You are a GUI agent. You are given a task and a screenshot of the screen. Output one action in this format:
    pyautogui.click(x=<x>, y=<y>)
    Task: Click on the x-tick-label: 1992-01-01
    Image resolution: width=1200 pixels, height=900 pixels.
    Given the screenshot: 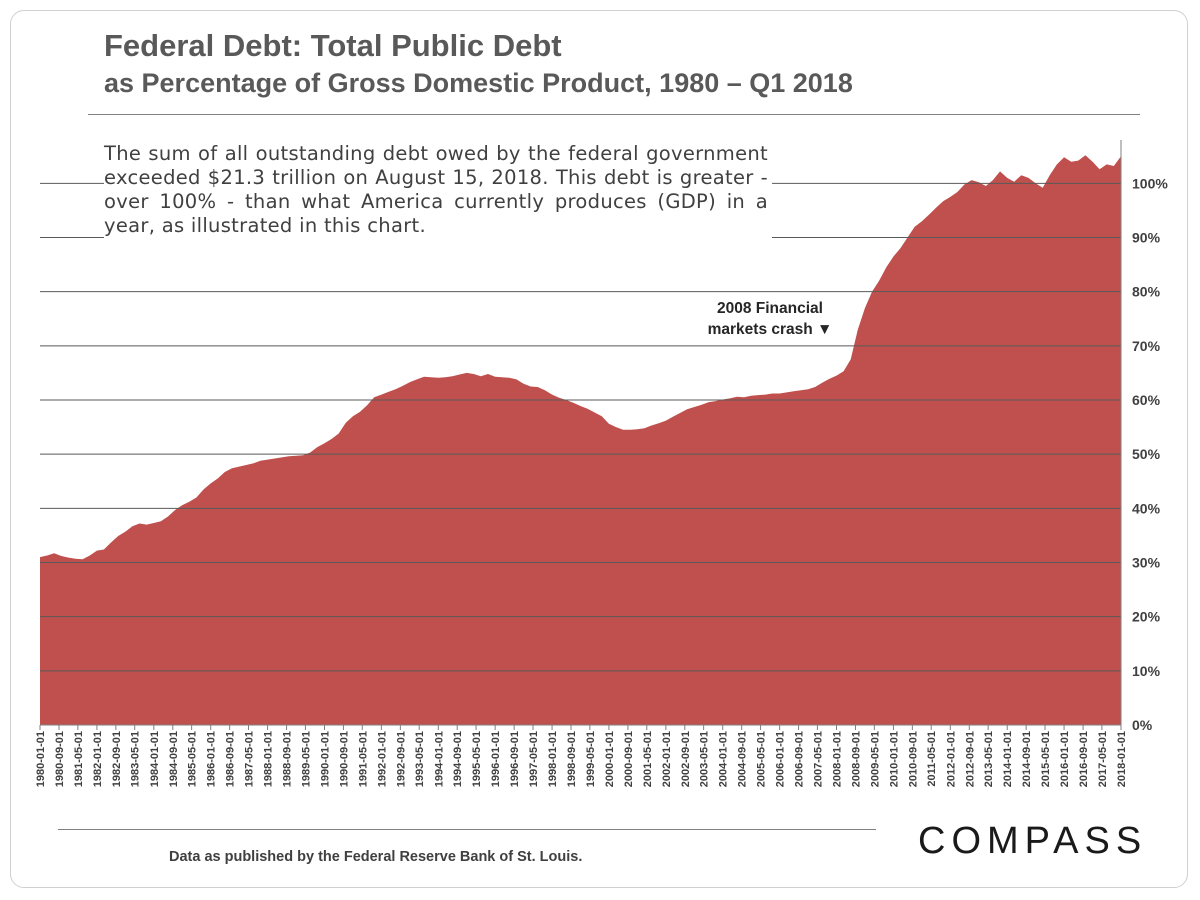 What is the action you would take?
    pyautogui.click(x=382, y=759)
    